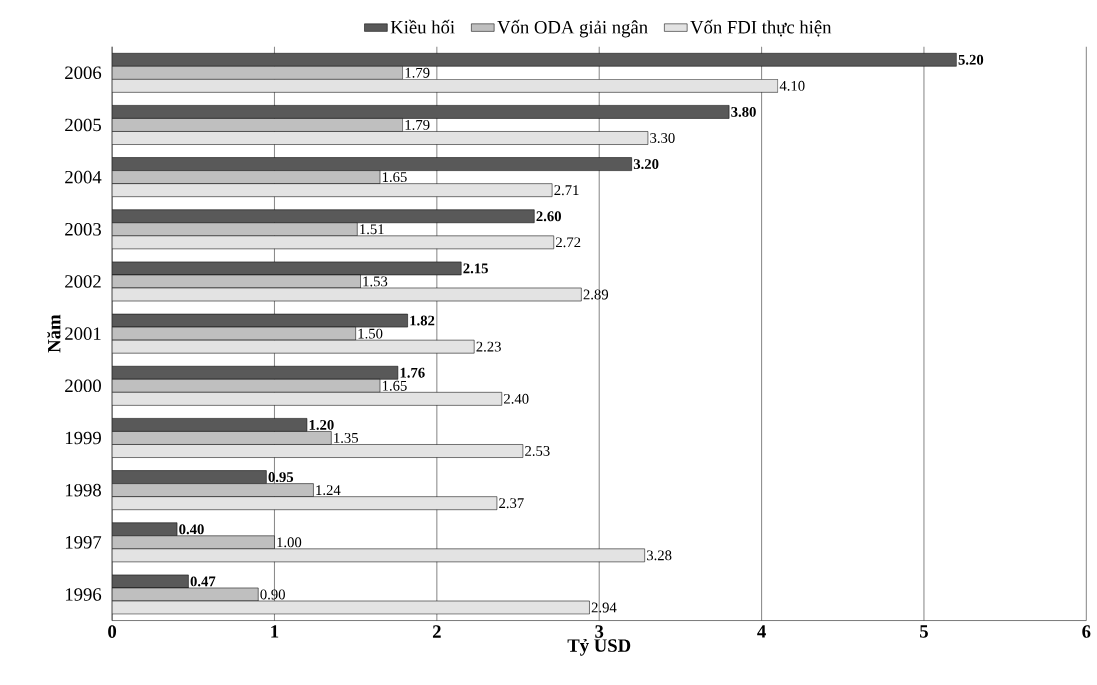 The image size is (1097, 685). What do you see at coordinates (83, 490) in the screenshot?
I see `y-tick-label: 1998` at bounding box center [83, 490].